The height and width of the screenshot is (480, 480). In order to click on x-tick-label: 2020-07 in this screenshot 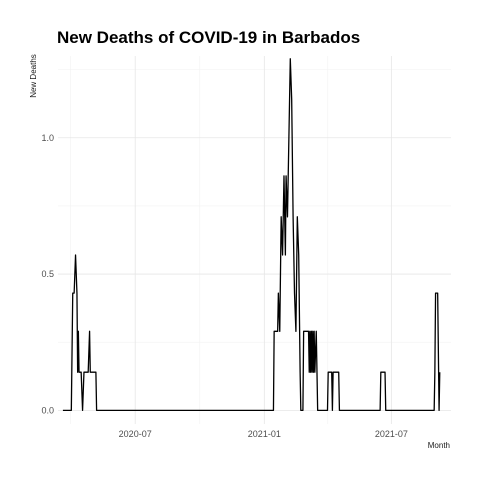, I will do `click(135, 434)`.